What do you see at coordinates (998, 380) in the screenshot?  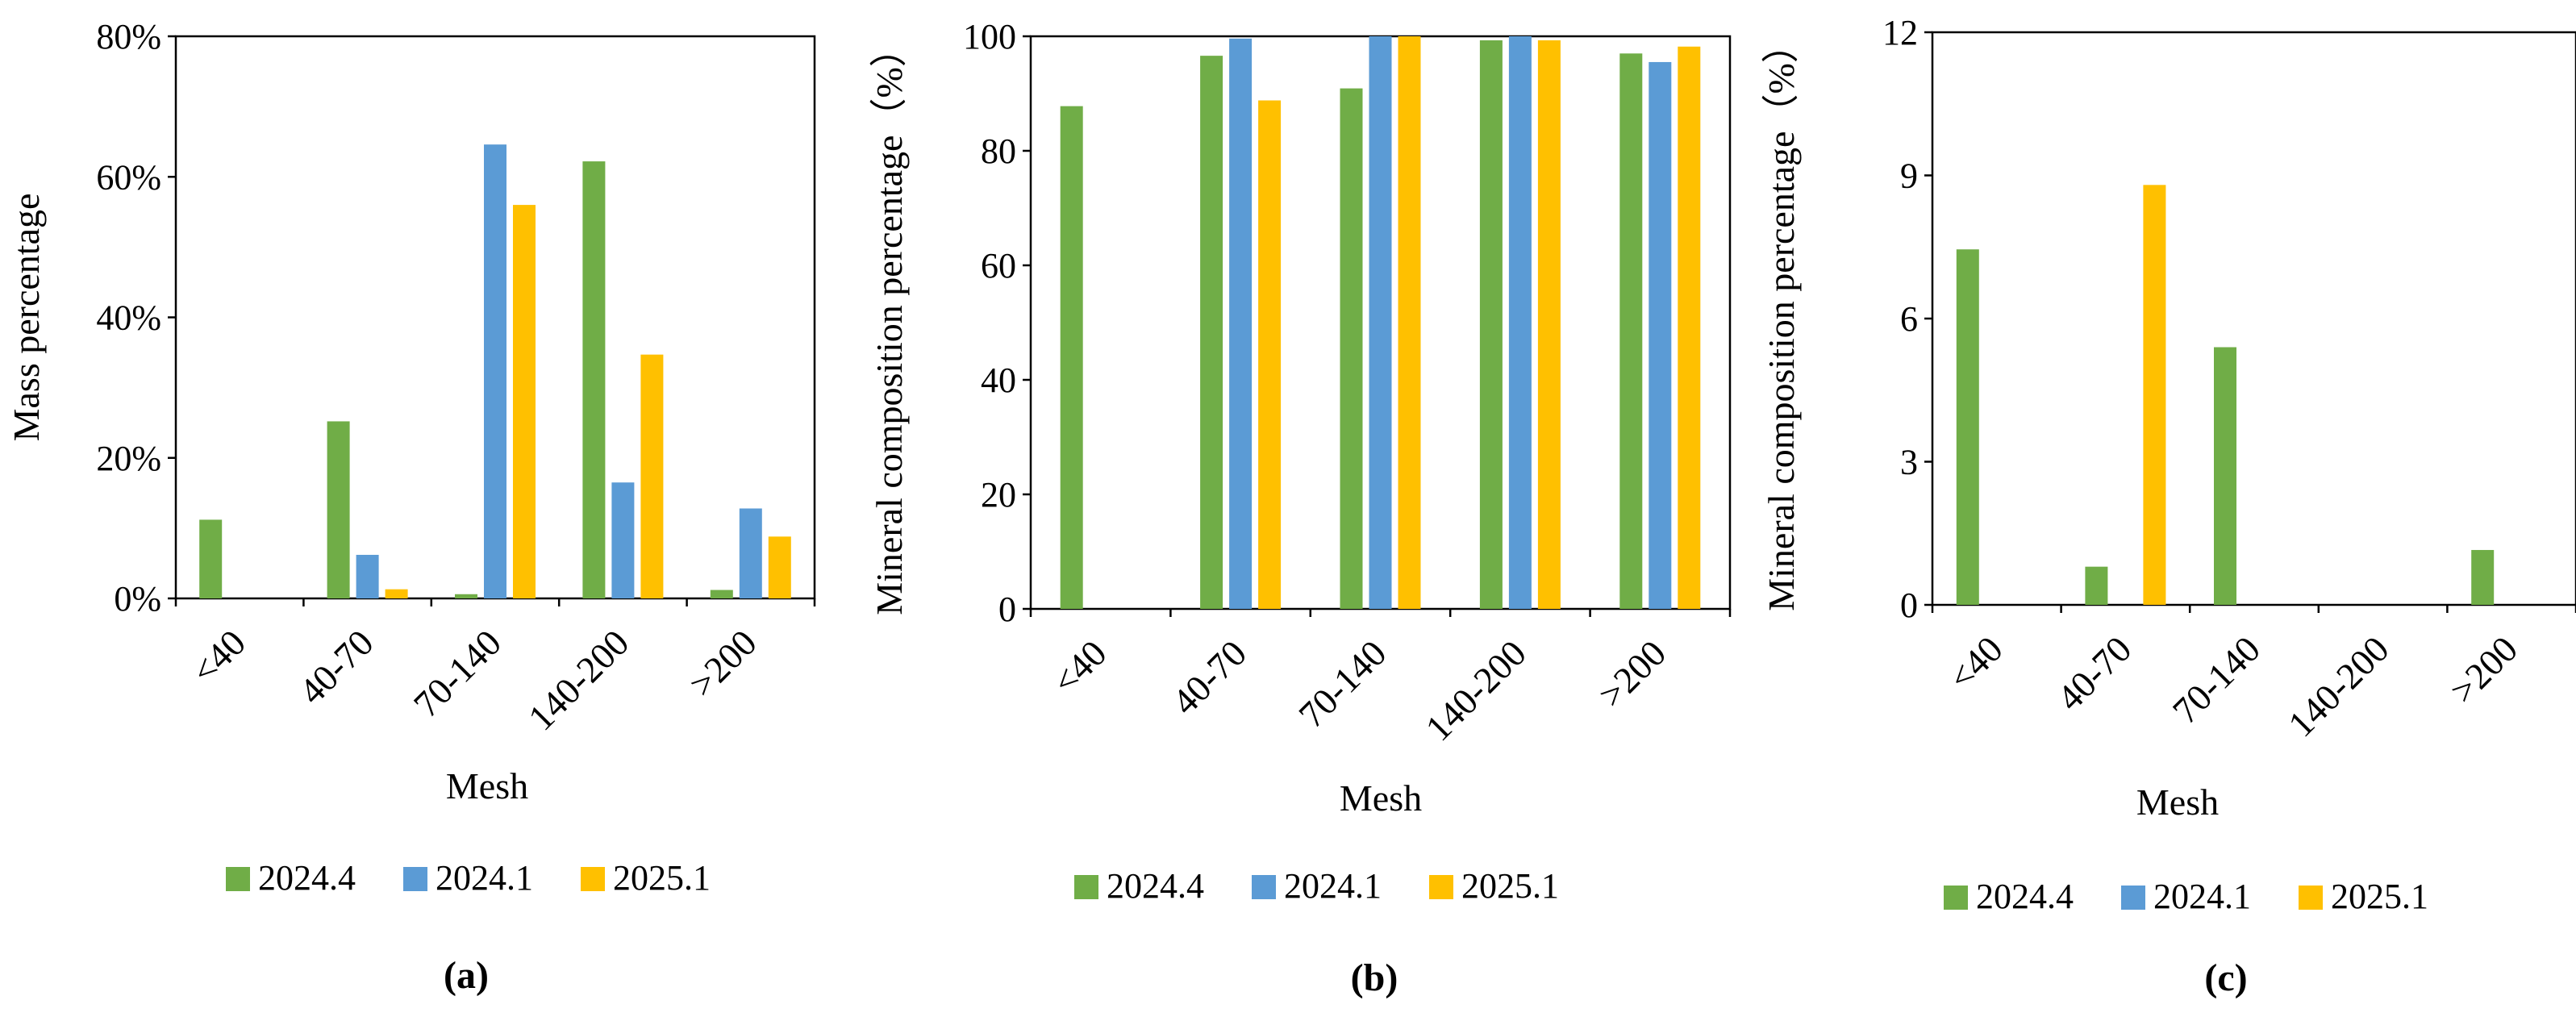 I see `y-tick-label: 40` at bounding box center [998, 380].